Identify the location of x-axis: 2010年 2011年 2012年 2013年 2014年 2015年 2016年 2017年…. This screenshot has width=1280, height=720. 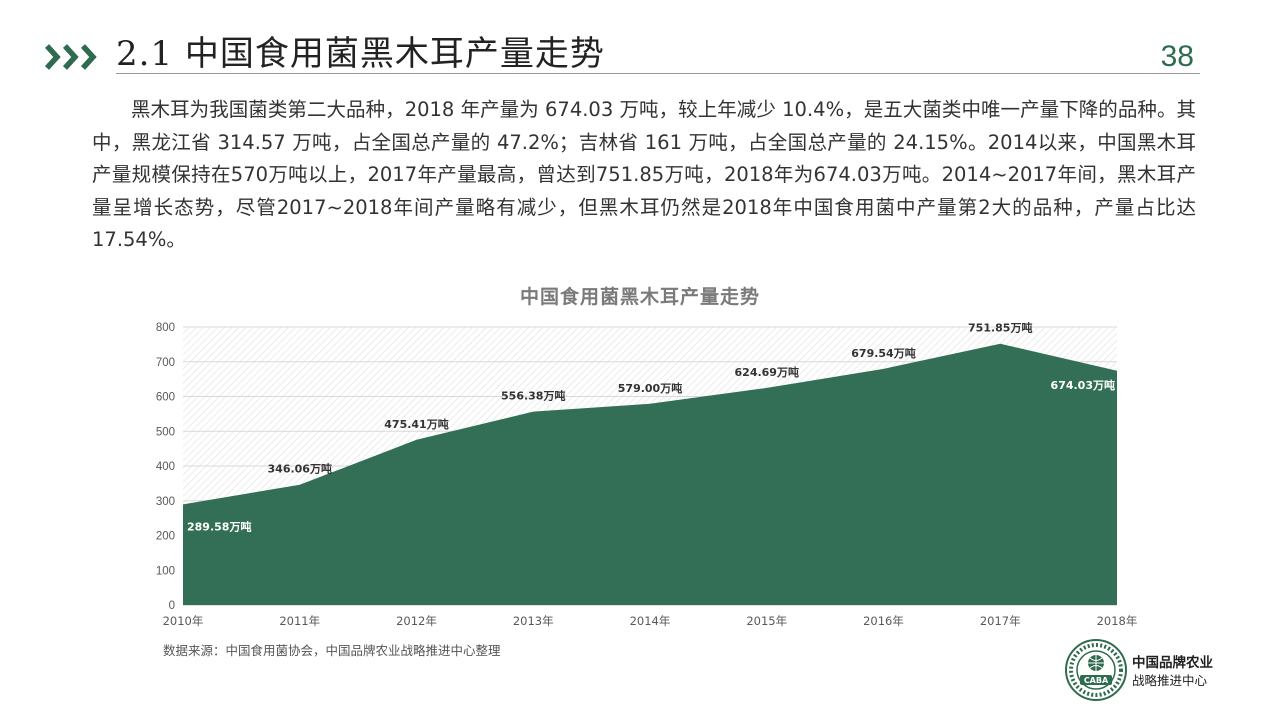
(650, 616).